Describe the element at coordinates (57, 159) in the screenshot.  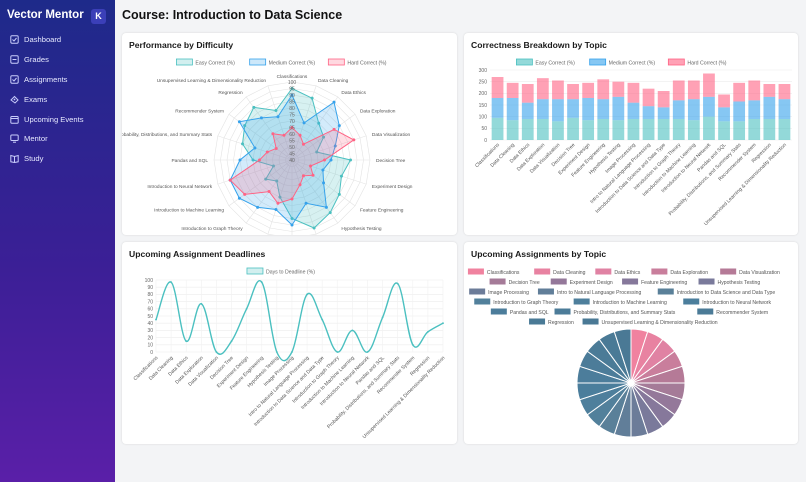
I see `sidebar-item-study: Study` at that location.